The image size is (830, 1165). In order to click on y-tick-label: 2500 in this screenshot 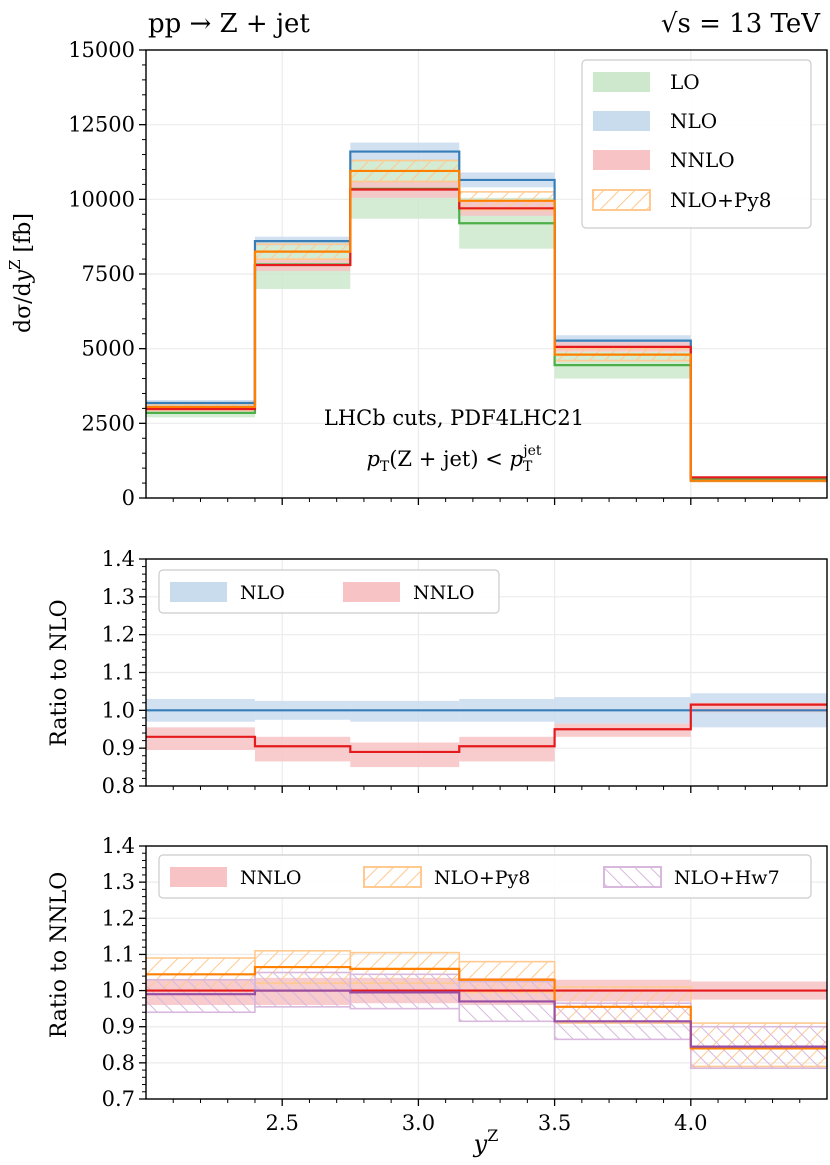, I will do `click(108, 423)`.